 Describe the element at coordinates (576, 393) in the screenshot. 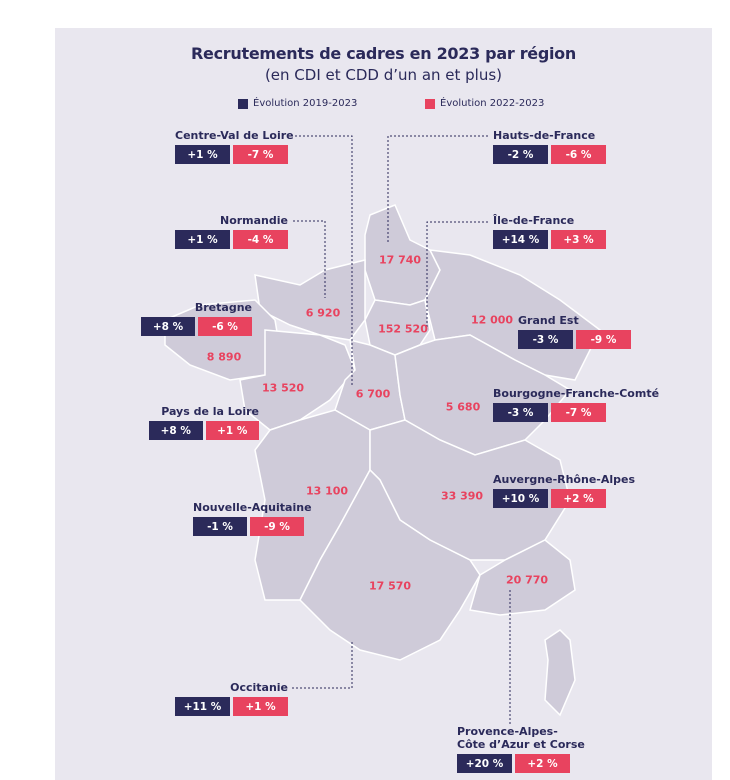

I see `region-name: Bourgogne-Franche-Comté` at that location.